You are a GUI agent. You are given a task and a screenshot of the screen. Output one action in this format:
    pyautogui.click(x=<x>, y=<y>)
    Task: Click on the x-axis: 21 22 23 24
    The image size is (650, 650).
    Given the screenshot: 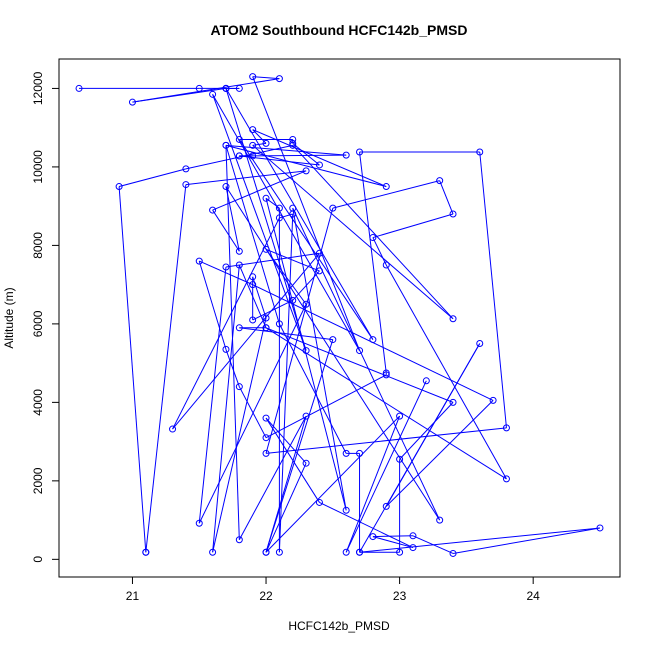 What is the action you would take?
    pyautogui.click(x=333, y=590)
    